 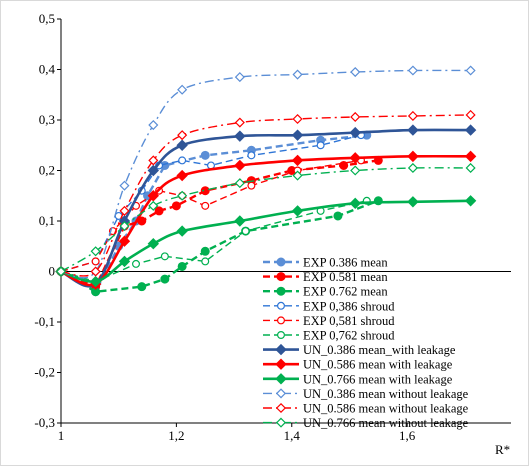 I want to click on y-tick-label: -0,3, so click(x=44, y=422).